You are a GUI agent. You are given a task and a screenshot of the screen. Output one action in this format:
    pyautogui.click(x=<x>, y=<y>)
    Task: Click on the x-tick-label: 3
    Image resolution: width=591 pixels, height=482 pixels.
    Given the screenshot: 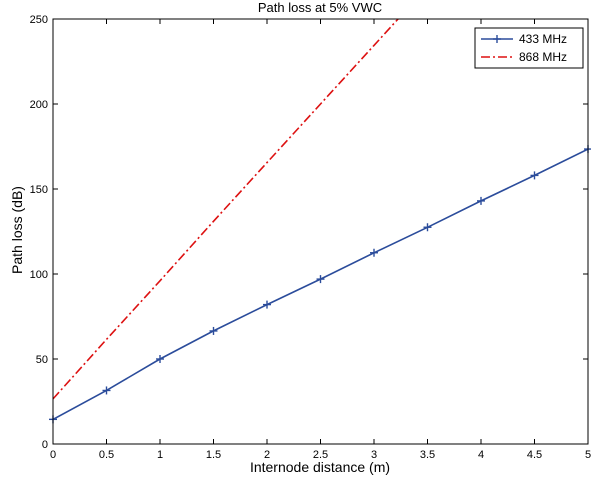 What is the action you would take?
    pyautogui.click(x=374, y=455)
    